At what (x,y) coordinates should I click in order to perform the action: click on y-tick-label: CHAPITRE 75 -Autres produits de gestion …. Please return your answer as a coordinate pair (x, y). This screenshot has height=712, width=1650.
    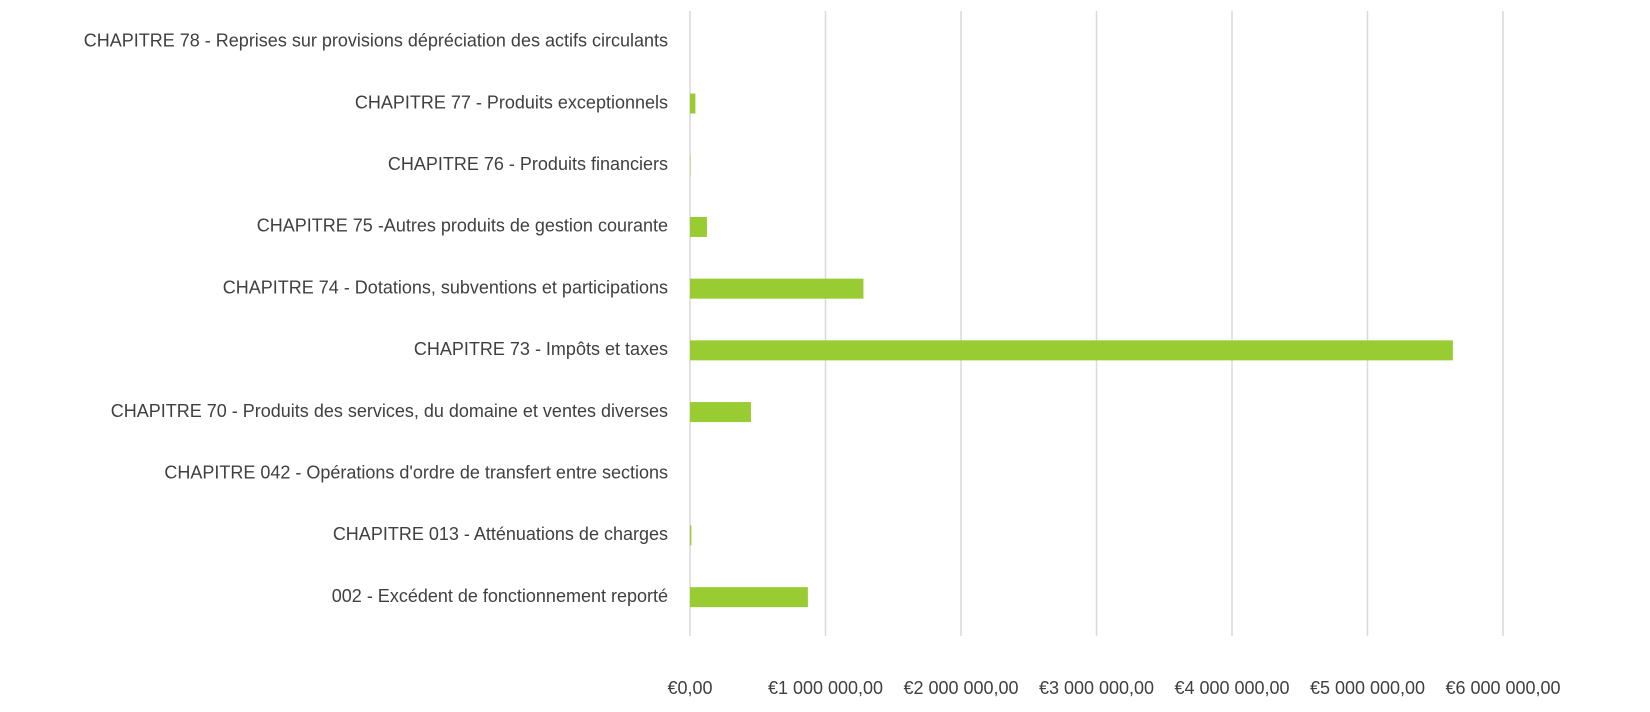
    Looking at the image, I should click on (462, 226).